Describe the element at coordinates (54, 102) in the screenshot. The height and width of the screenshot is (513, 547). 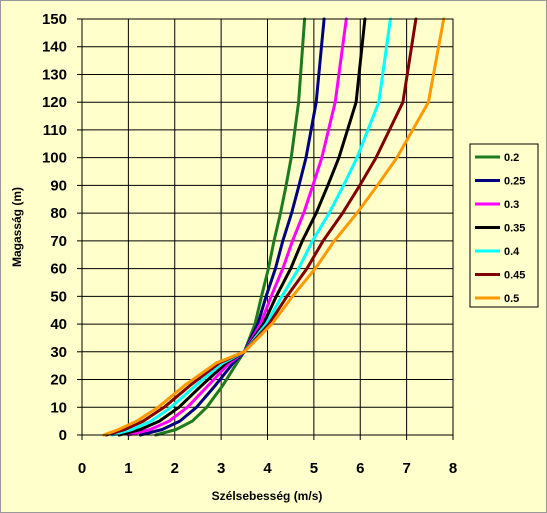
I see `y-tick-label: 120` at that location.